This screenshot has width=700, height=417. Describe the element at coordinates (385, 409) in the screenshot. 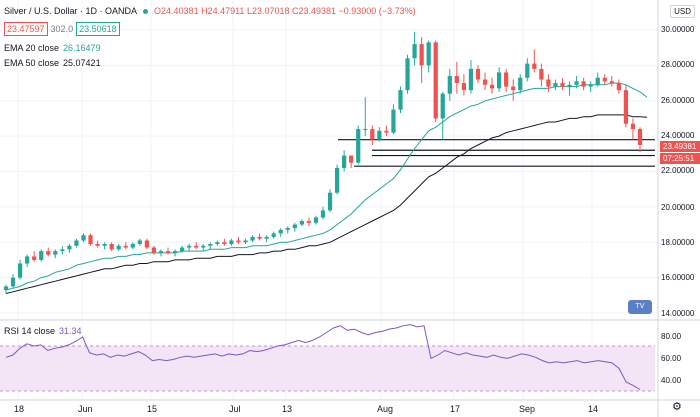

I see `time-tick: Aug` at that location.